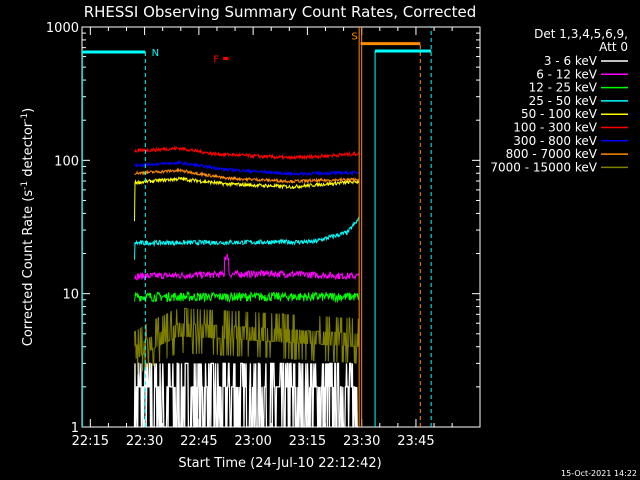  I want to click on legend-label: 100 - 300 keV, so click(555, 128).